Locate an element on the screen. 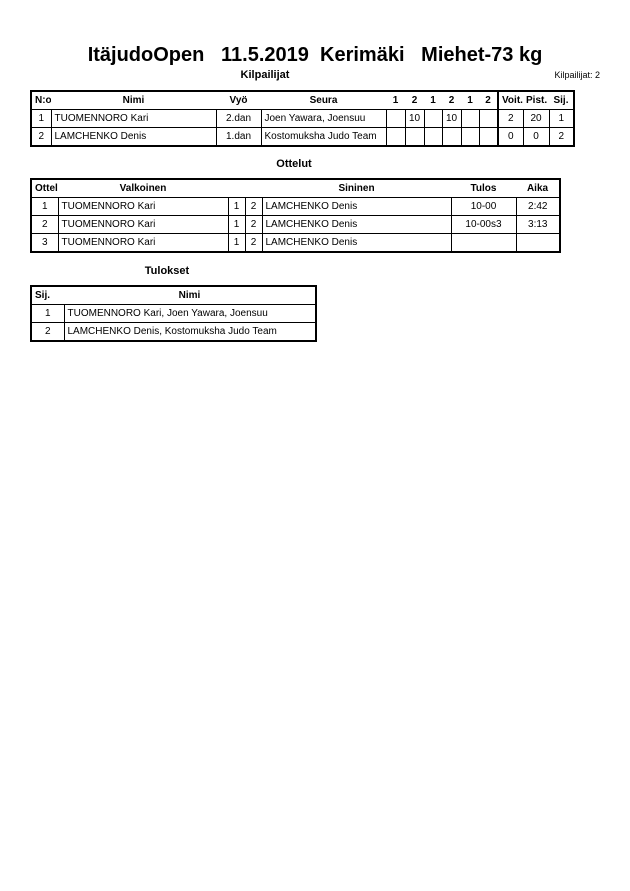  table-cell: 10-00 is located at coordinates (483, 206).